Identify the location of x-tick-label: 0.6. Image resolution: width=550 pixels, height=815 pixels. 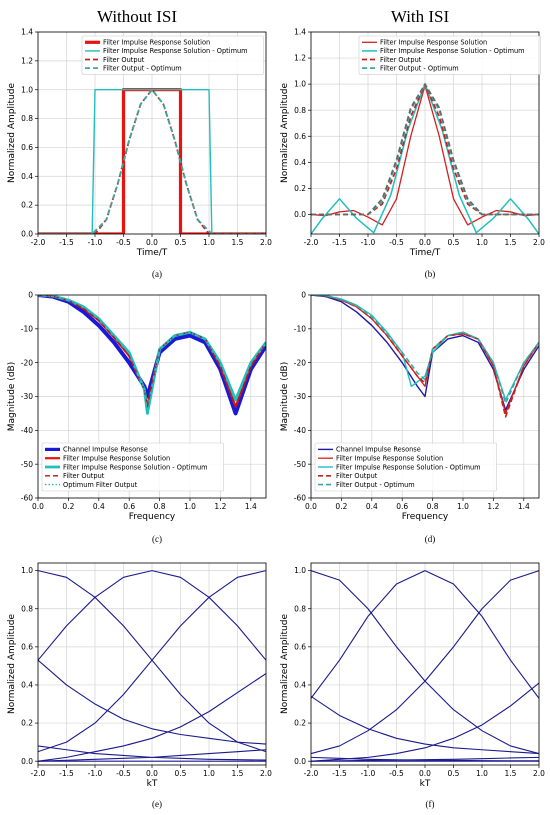
(402, 506).